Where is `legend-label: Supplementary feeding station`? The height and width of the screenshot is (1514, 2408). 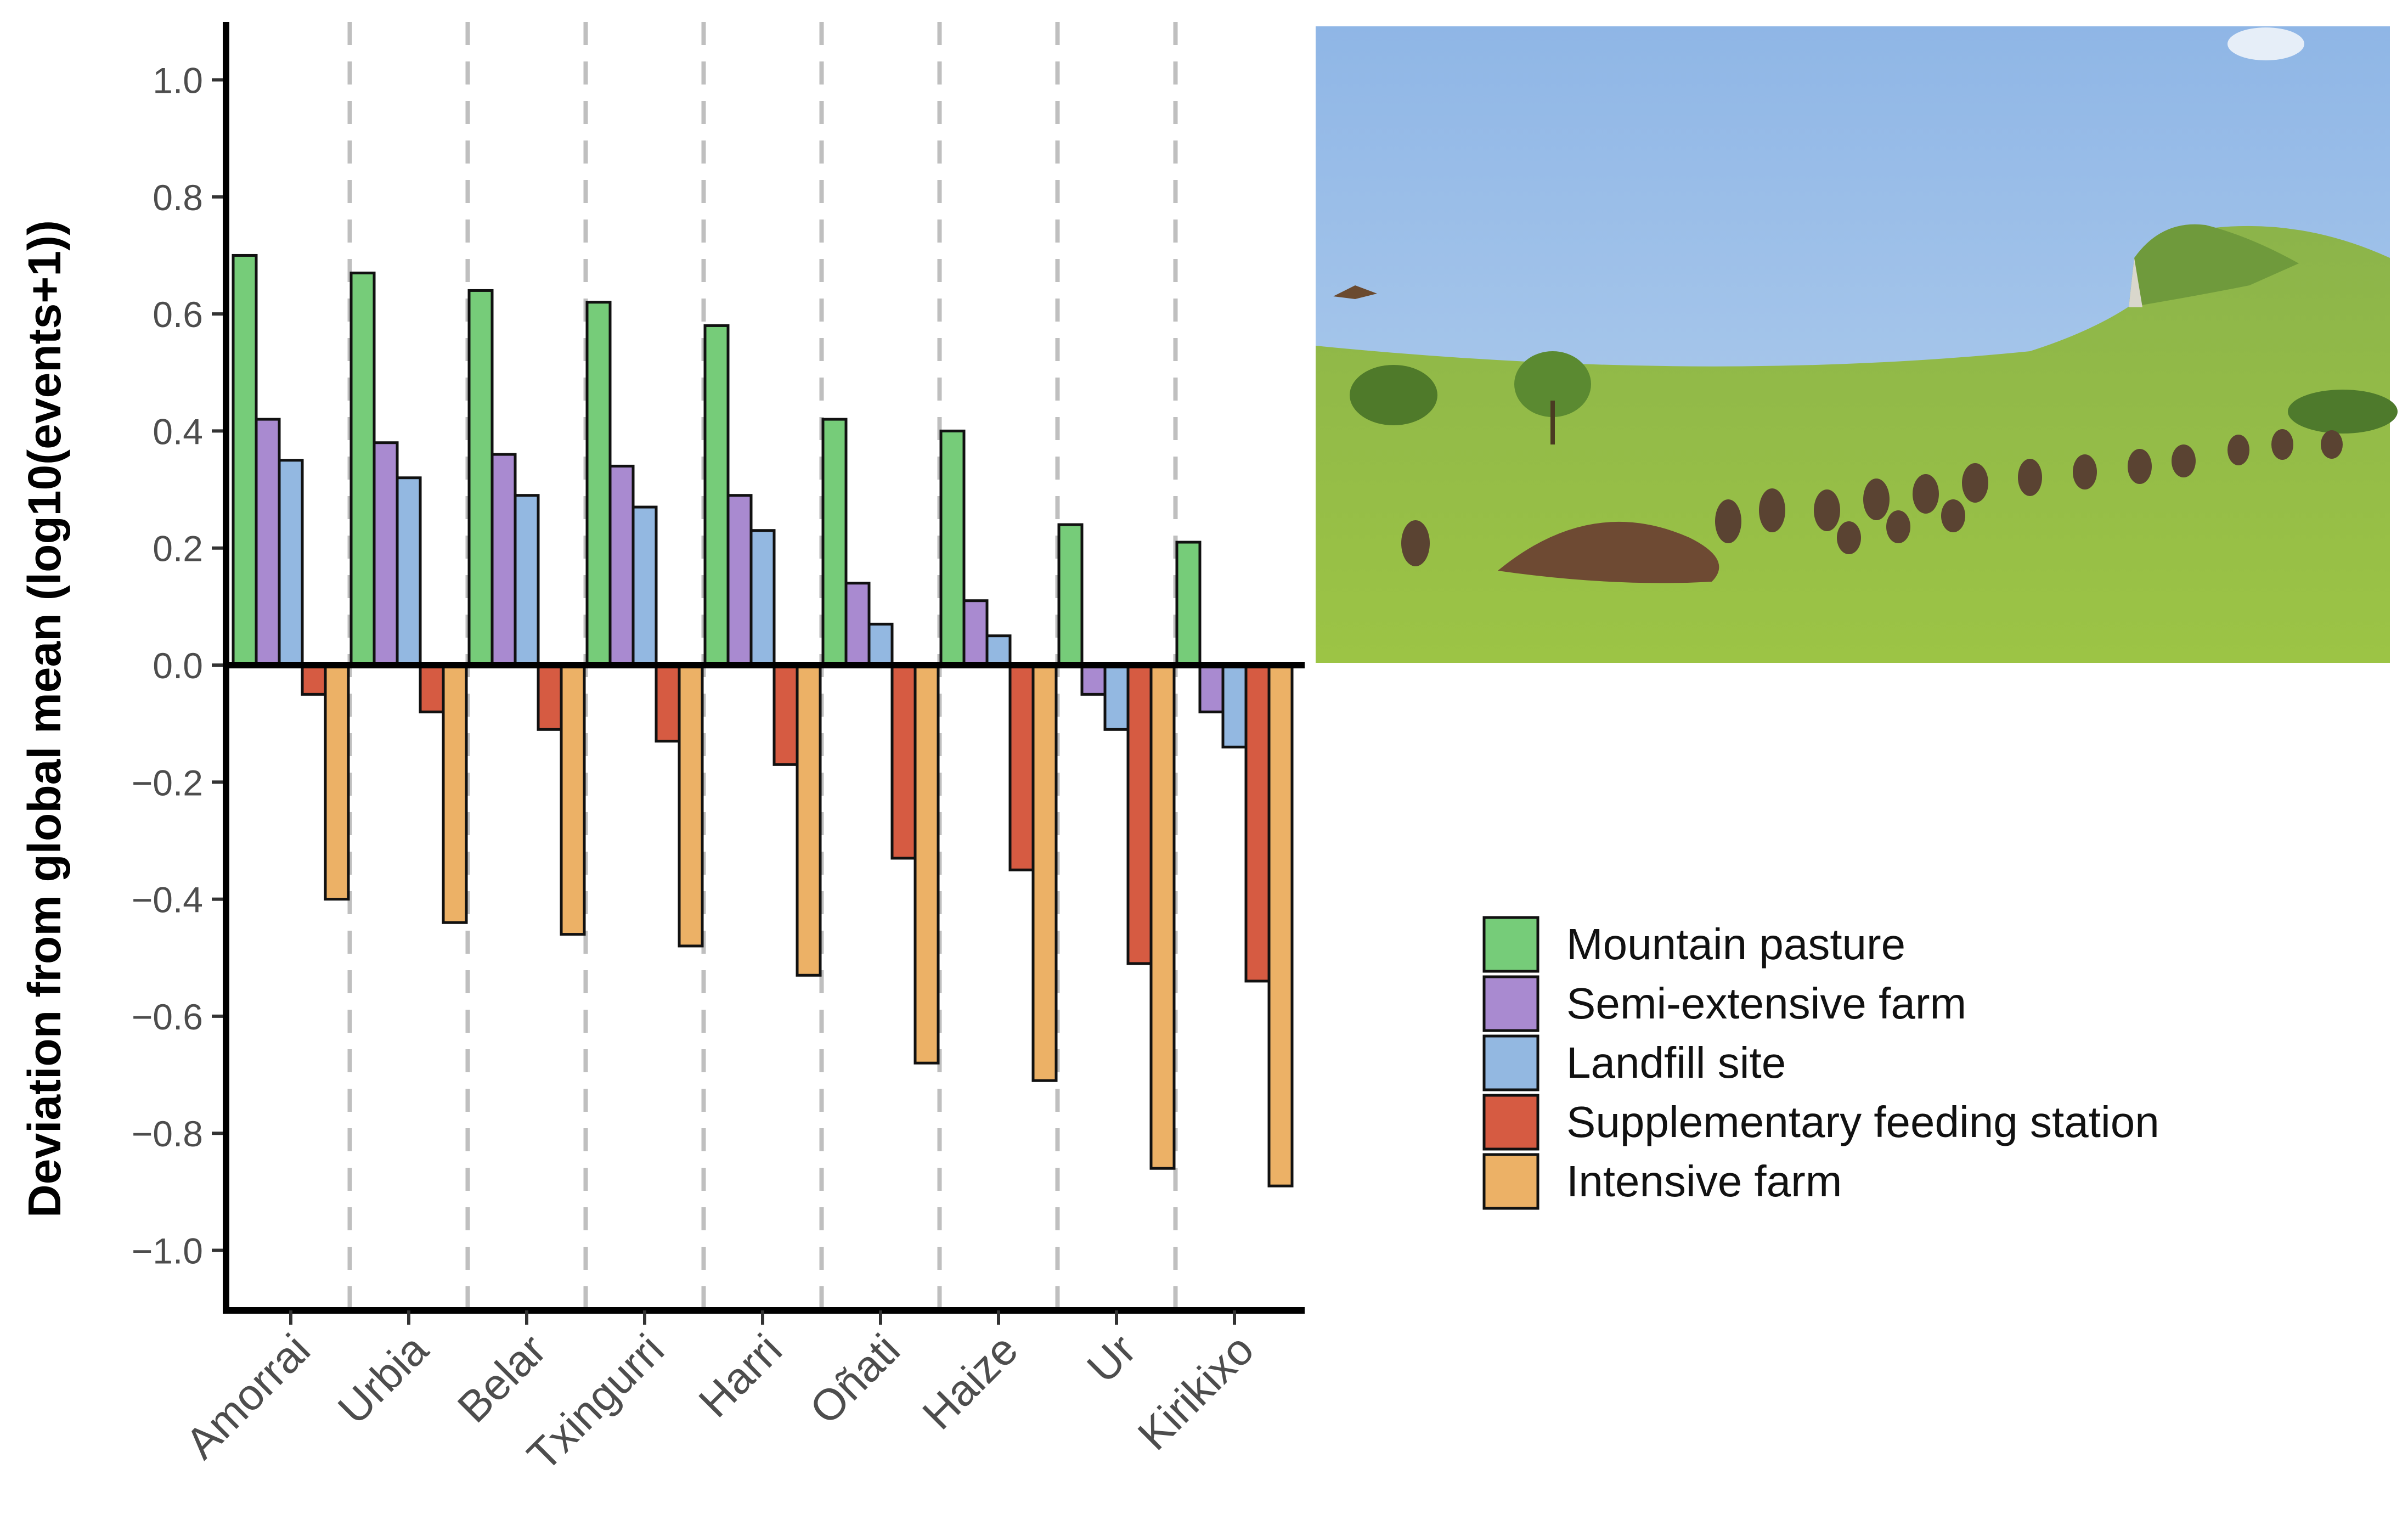 legend-label: Supplementary feeding station is located at coordinates (1863, 1121).